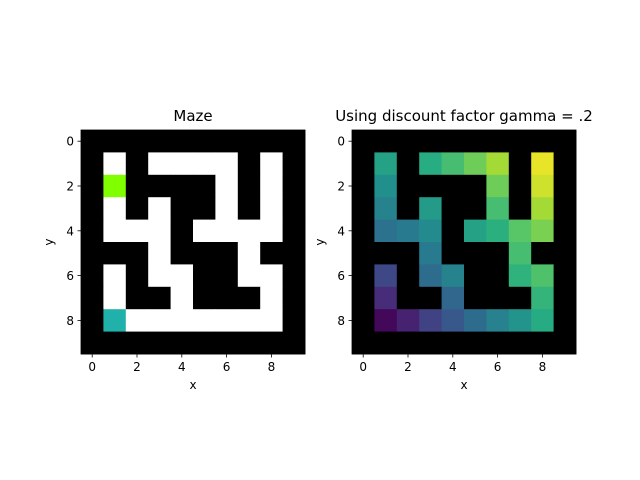 This screenshot has width=640, height=480. Describe the element at coordinates (453, 367) in the screenshot. I see `x-tick-label: 4` at that location.